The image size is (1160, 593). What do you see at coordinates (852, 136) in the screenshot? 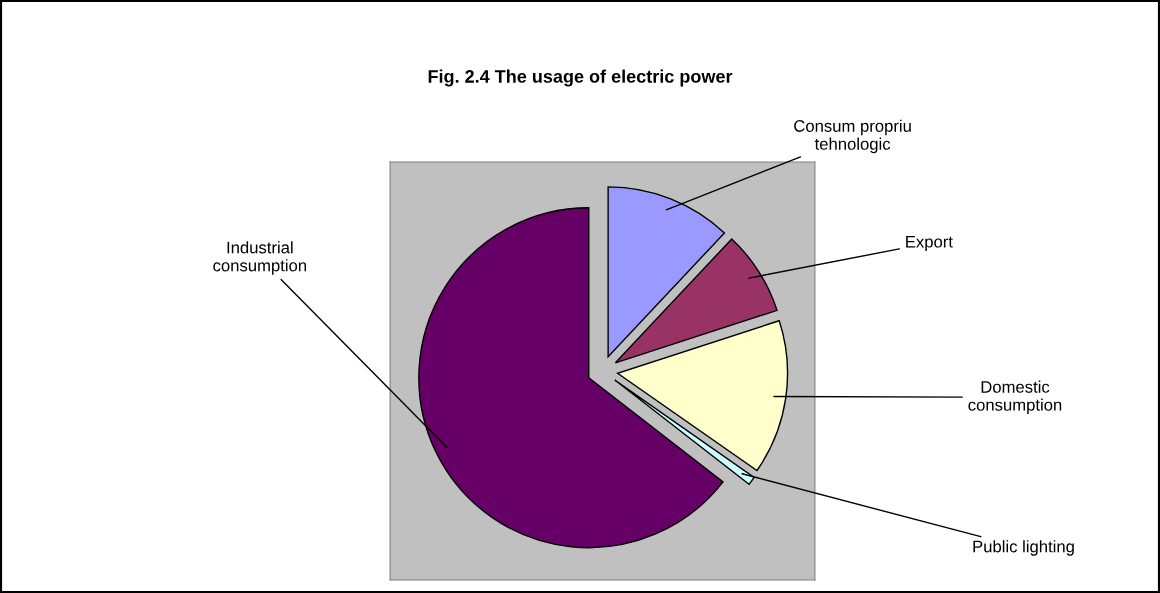
I see `slice-label: Consum propriu tehnologic` at bounding box center [852, 136].